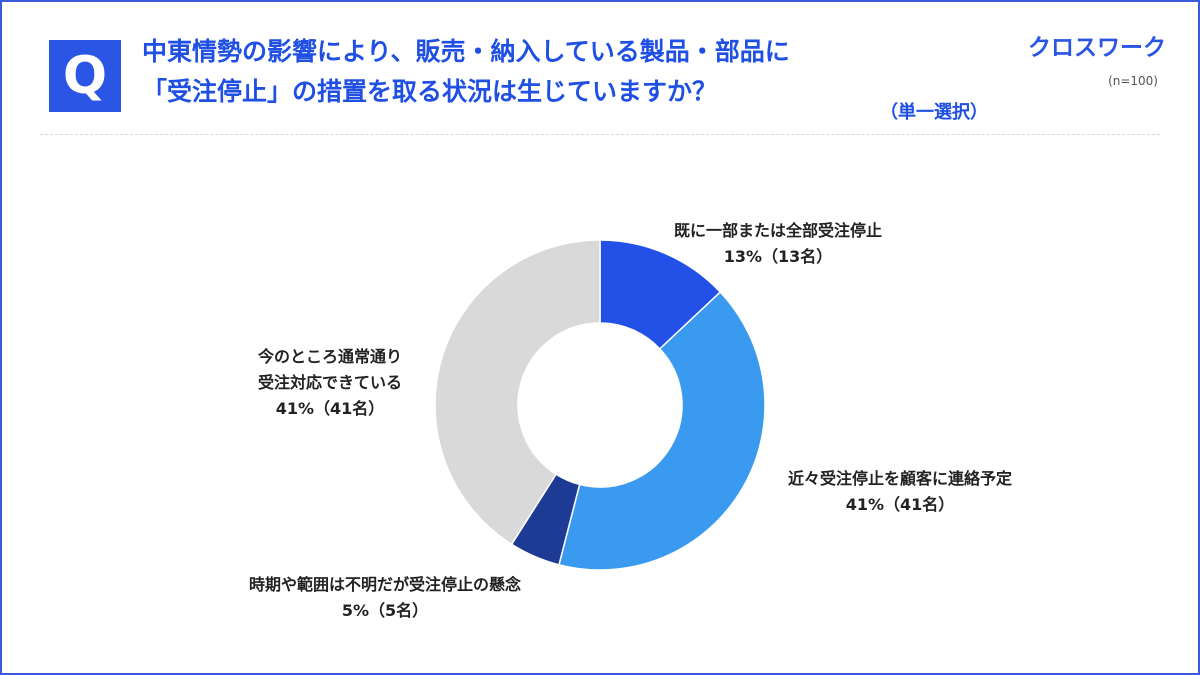 The image size is (1200, 675). I want to click on question-title-line-1: 中東情勢の影響により、販売・納入している製品・部品に, so click(466, 51).